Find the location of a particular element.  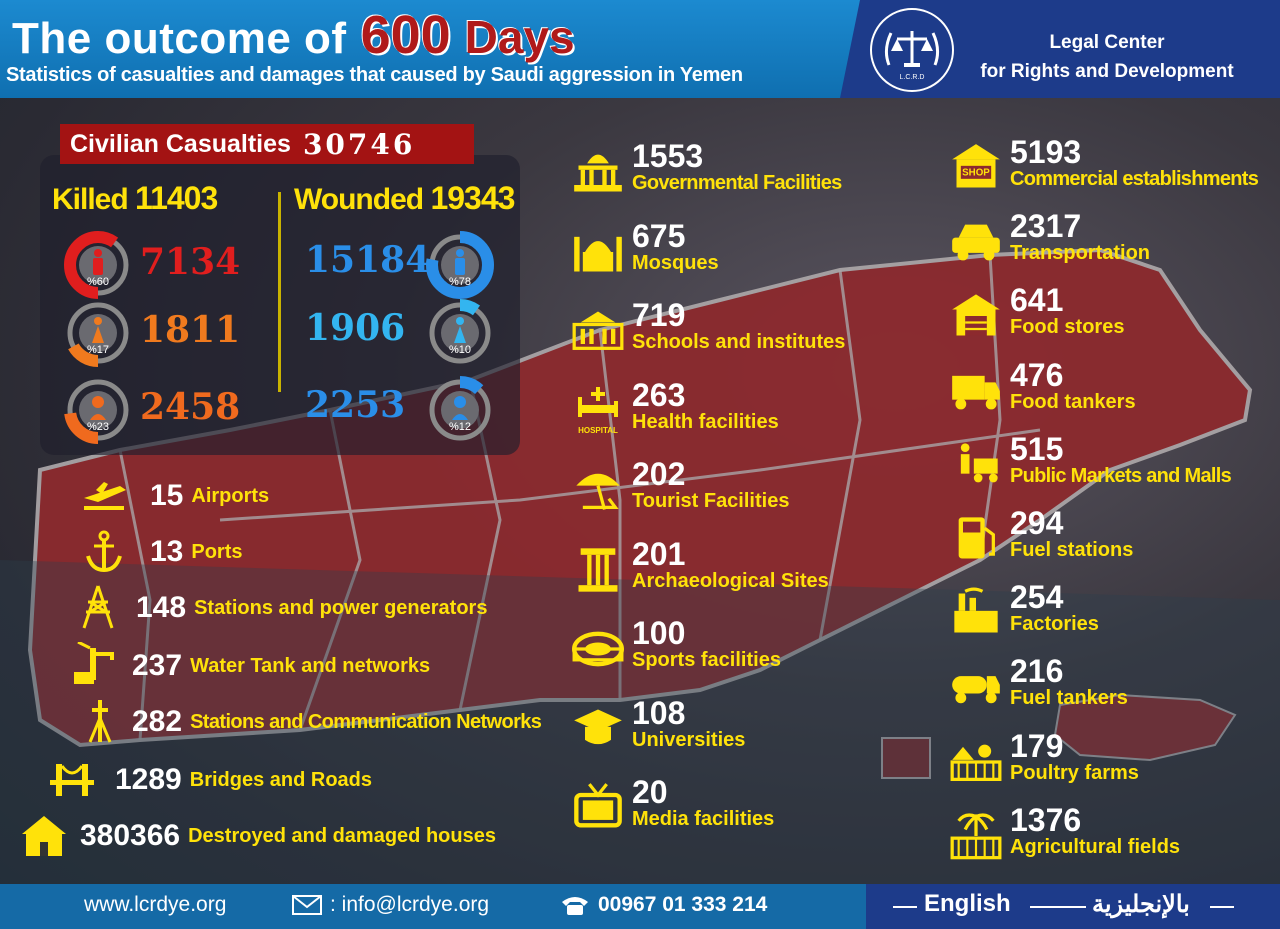

airplane-icon is located at coordinates (105, 496).